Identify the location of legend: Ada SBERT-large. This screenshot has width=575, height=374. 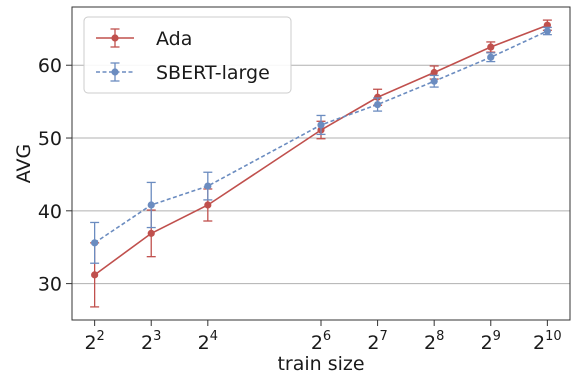
(187, 55).